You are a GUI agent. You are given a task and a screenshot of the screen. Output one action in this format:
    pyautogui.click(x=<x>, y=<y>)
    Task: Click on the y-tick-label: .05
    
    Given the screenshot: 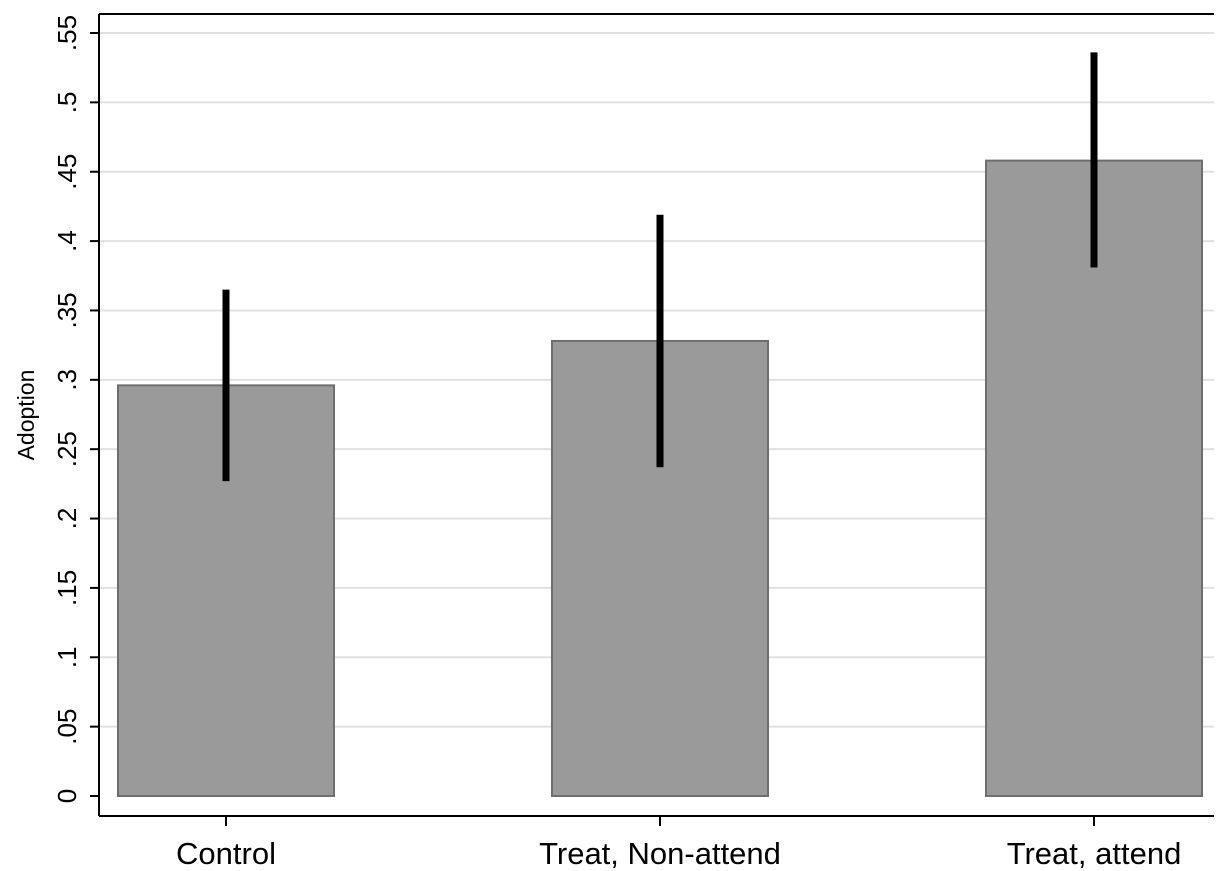 What is the action you would take?
    pyautogui.click(x=67, y=727)
    